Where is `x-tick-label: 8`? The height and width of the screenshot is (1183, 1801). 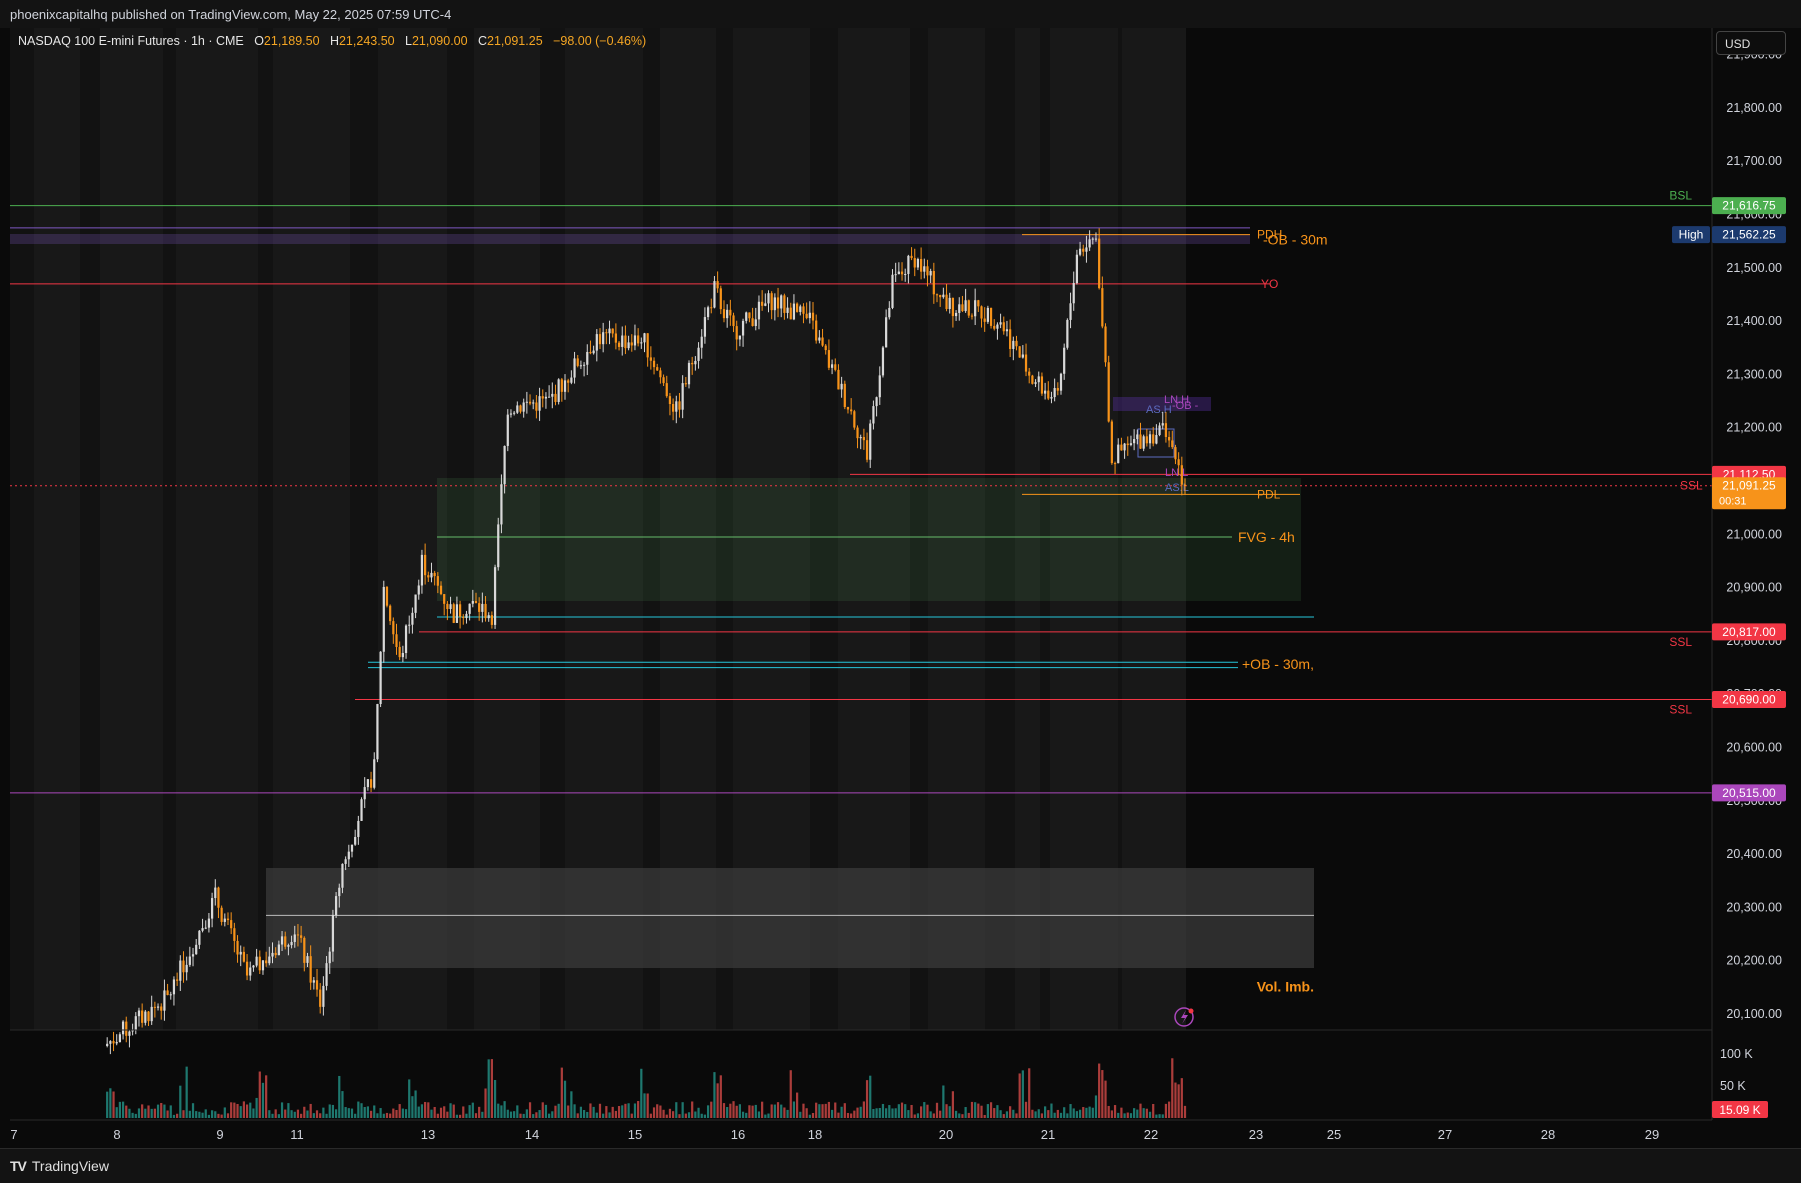
x-tick-label: 8 is located at coordinates (116, 1134).